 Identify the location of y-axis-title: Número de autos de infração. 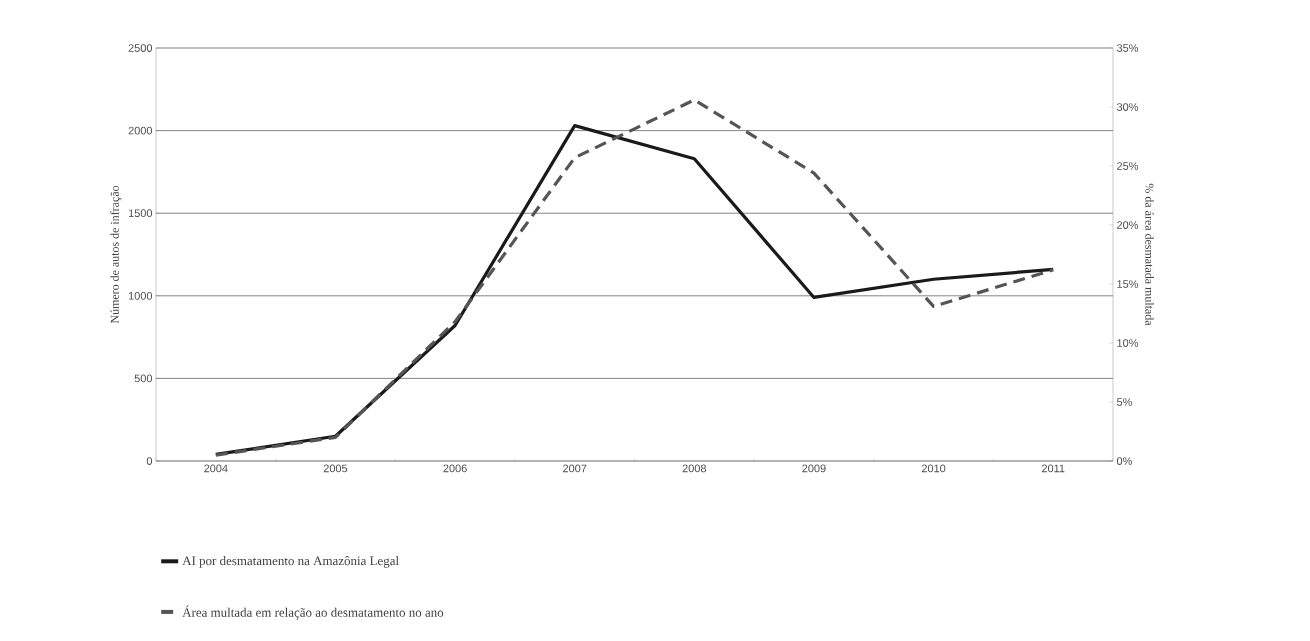
(116, 254).